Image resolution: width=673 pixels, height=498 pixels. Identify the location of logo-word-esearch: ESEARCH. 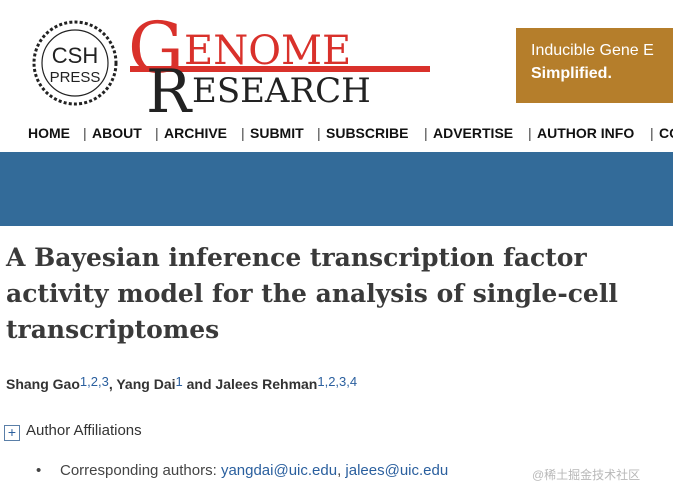
(281, 91).